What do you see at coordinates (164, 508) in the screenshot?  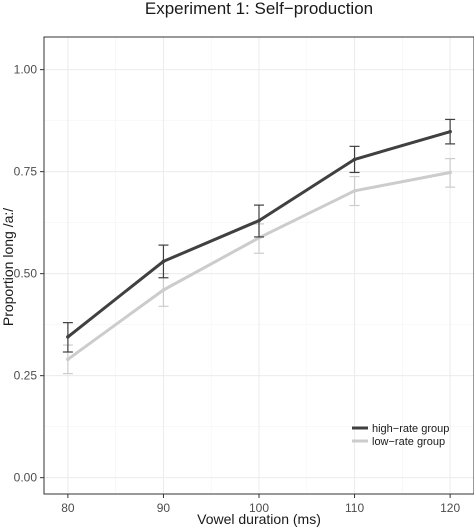 I see `x-tick-label: 90` at bounding box center [164, 508].